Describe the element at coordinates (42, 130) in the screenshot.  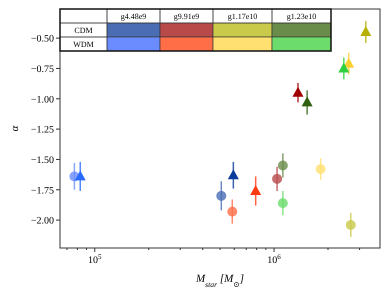
I see `y-tick-label: −1.25` at that location.